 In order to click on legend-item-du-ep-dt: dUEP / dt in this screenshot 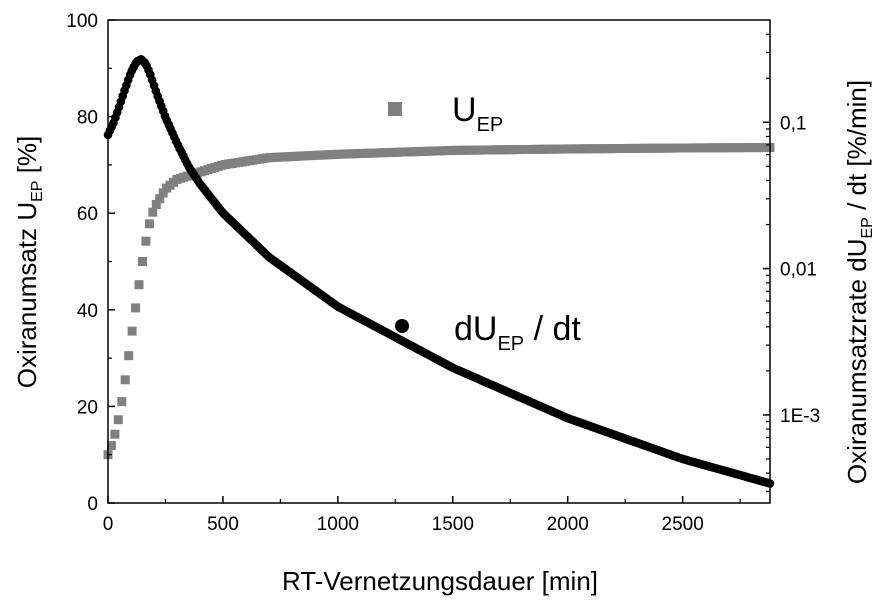, I will do `click(488, 332)`.